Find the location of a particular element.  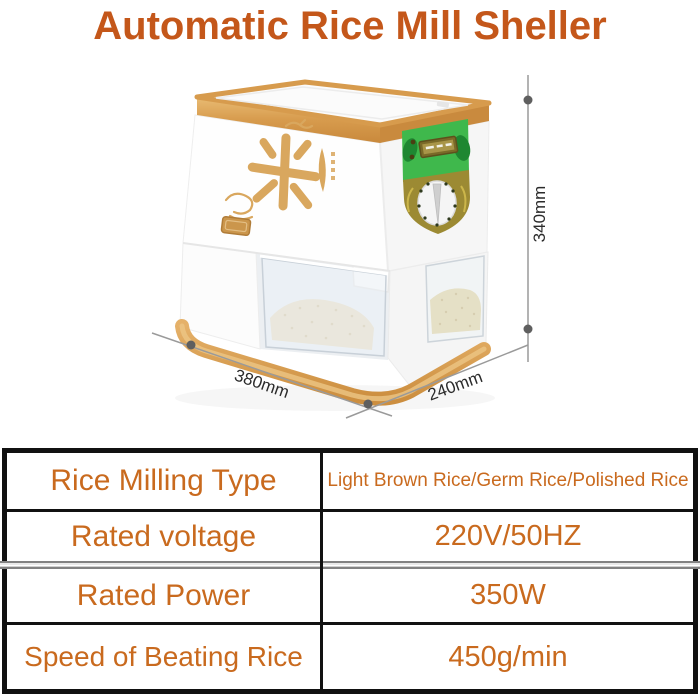

base-gold-highlight is located at coordinates (333, 362).